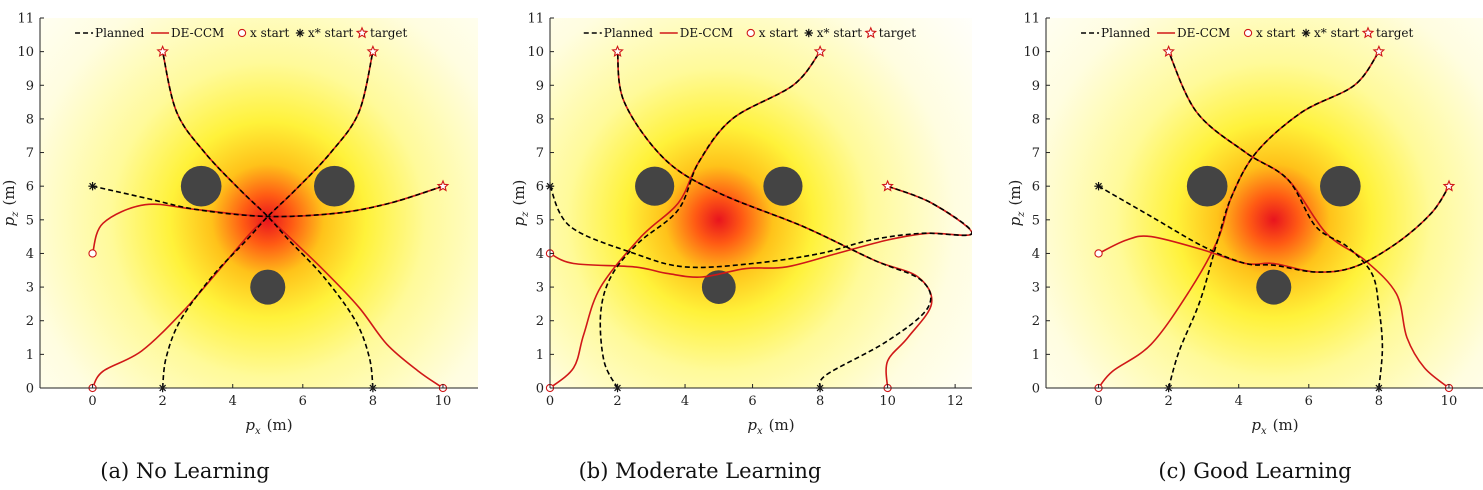 The height and width of the screenshot is (490, 1483). Describe the element at coordinates (839, 33) in the screenshot. I see `legend-xstar-start: x* start` at that location.